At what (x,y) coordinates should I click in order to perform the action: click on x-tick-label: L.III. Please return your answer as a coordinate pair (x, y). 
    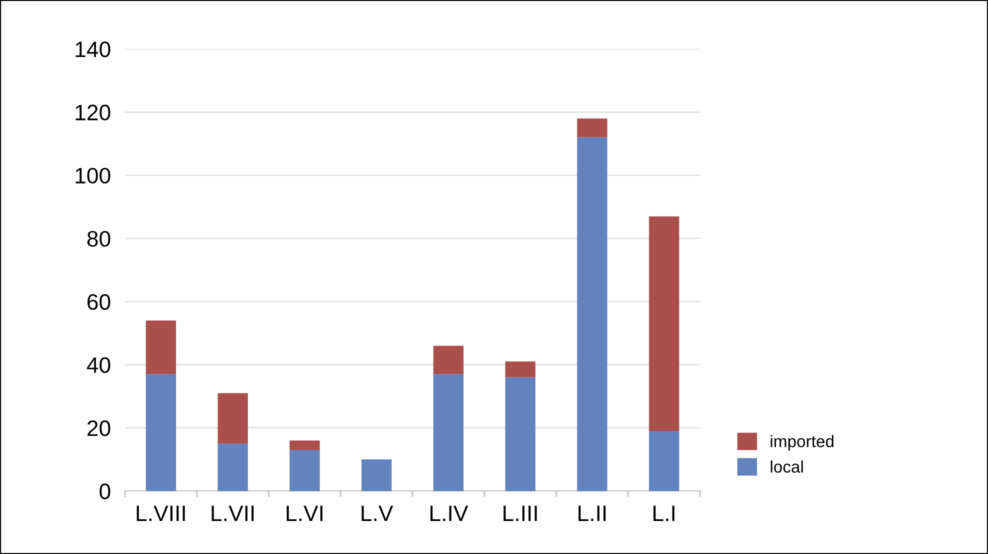
    Looking at the image, I should click on (520, 513).